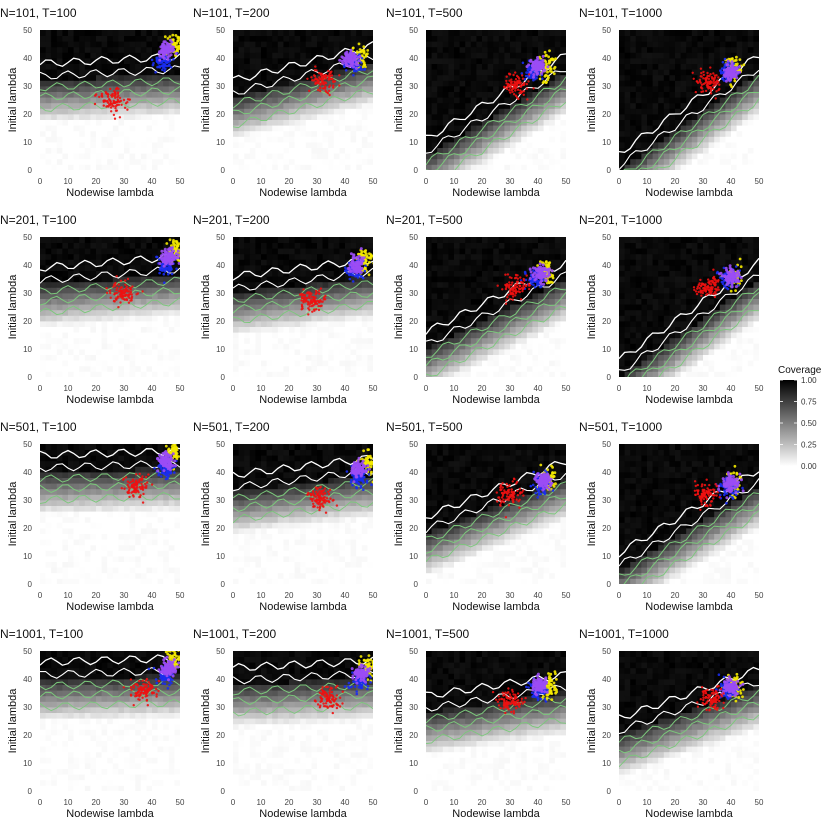 The height and width of the screenshot is (830, 830). Describe the element at coordinates (621, 13) in the screenshot. I see `panel-title: N=101, T=1000` at that location.